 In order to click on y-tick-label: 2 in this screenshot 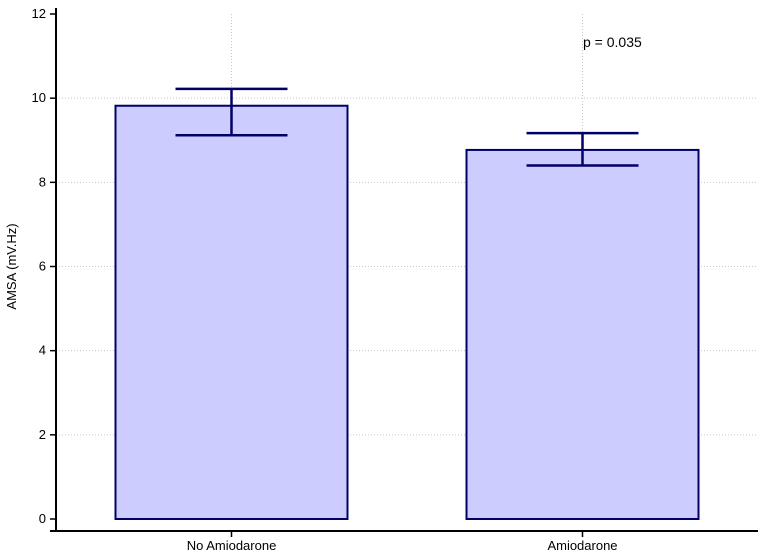, I will do `click(42, 434)`.